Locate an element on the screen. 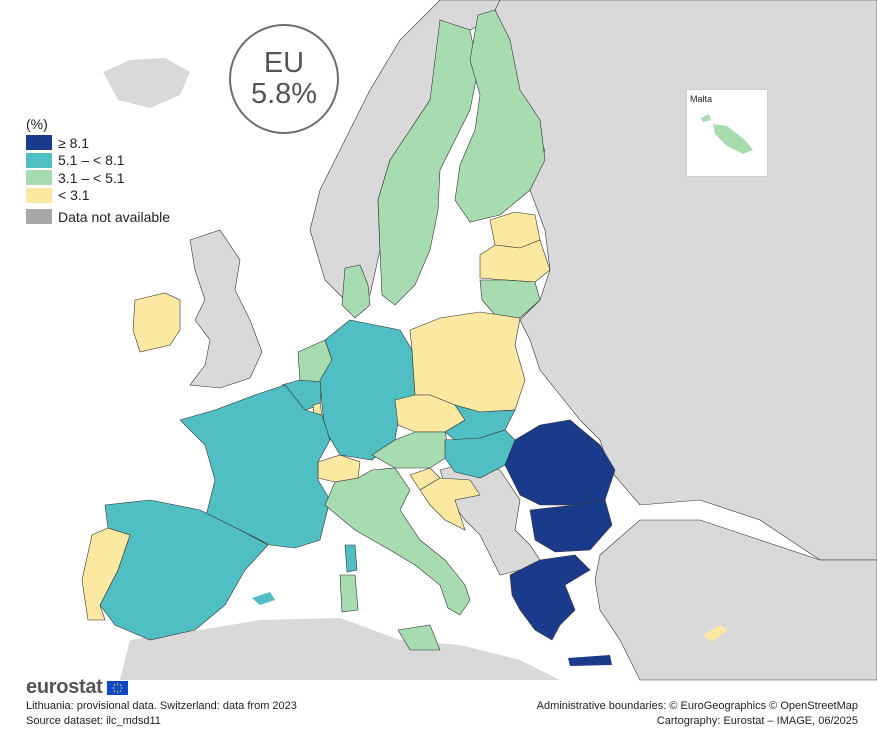  legend-label: Data not available is located at coordinates (114, 216).